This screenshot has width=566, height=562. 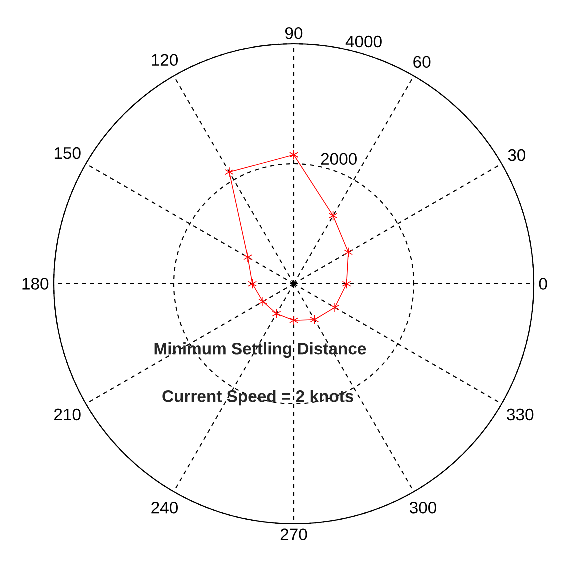 What do you see at coordinates (364, 42) in the screenshot?
I see `y-tick-label: 4000` at bounding box center [364, 42].